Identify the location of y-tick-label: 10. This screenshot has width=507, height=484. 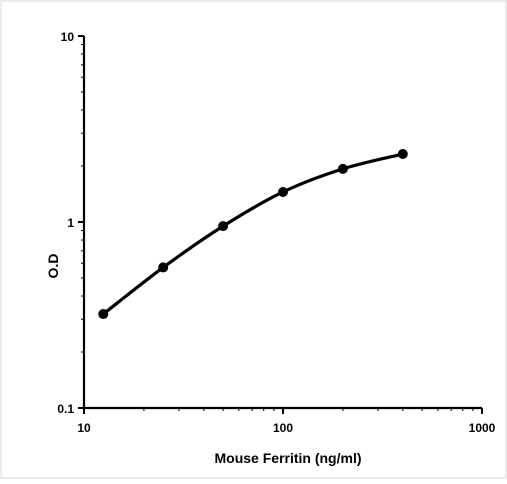
(68, 37).